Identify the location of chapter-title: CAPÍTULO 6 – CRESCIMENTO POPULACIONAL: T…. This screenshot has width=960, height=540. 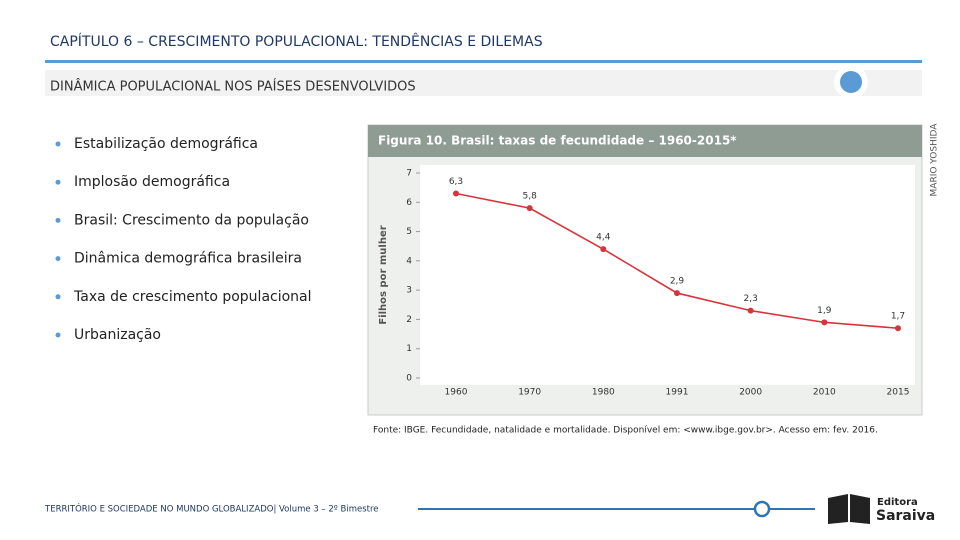
(296, 41).